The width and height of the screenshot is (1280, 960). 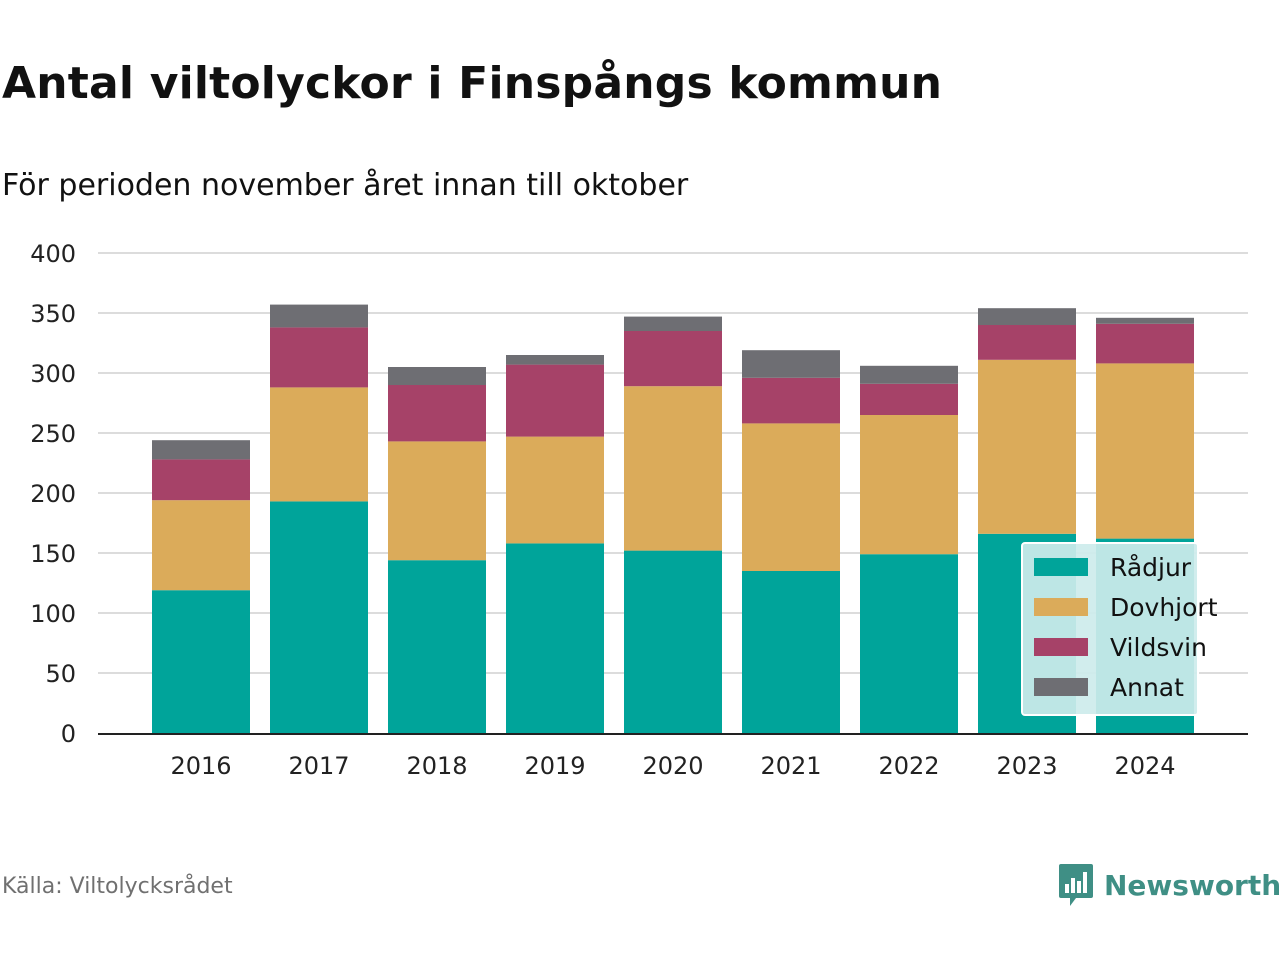 What do you see at coordinates (319, 617) in the screenshot?
I see `bar-segment-rådjur-2017` at bounding box center [319, 617].